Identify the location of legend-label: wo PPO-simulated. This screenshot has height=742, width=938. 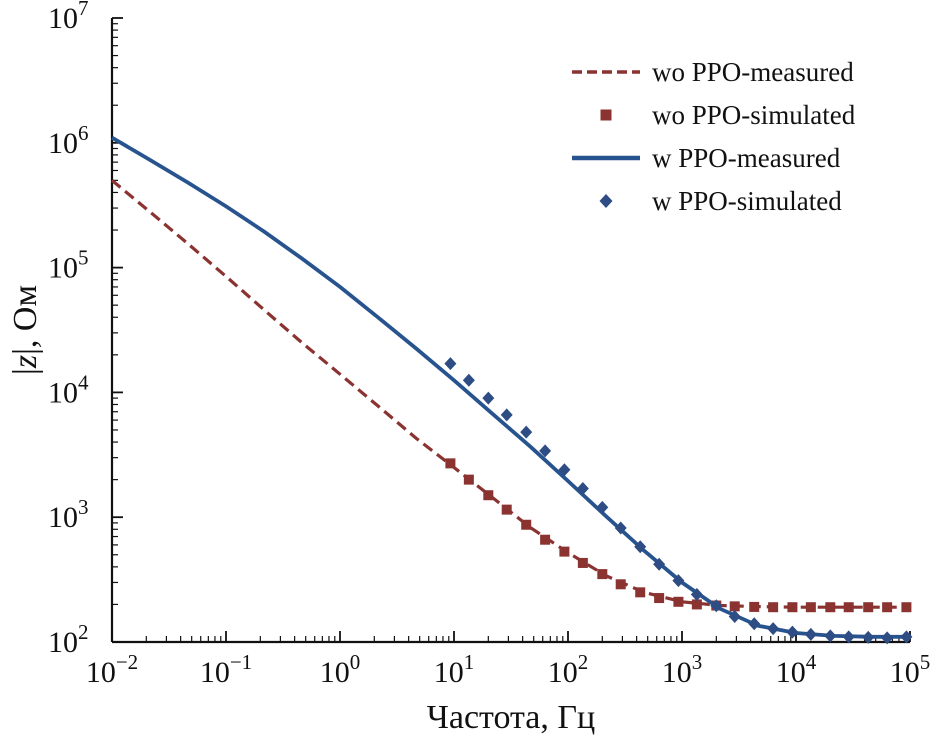
(754, 115).